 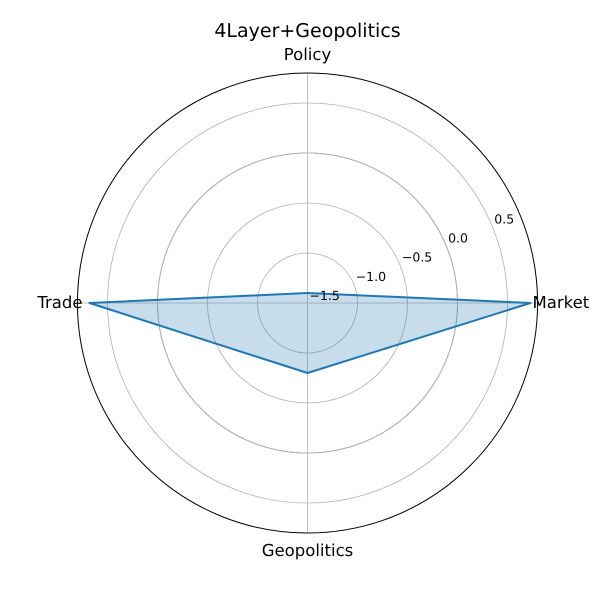 What do you see at coordinates (371, 276) in the screenshot?
I see `y-tick-label: −1.0` at bounding box center [371, 276].